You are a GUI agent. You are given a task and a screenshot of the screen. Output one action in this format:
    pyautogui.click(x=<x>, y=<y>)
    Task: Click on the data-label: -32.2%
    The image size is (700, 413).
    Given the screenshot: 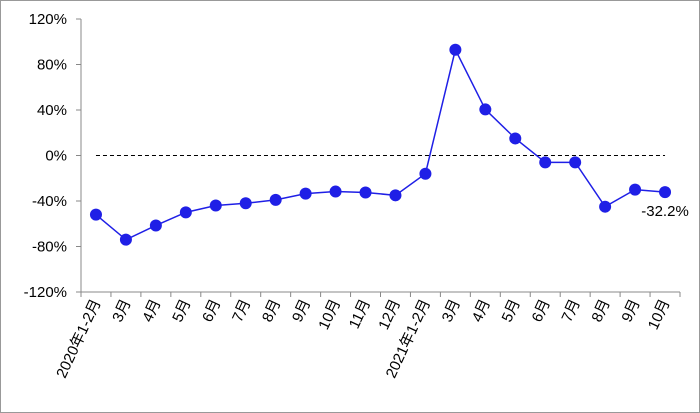 What is the action you would take?
    pyautogui.click(x=665, y=211)
    